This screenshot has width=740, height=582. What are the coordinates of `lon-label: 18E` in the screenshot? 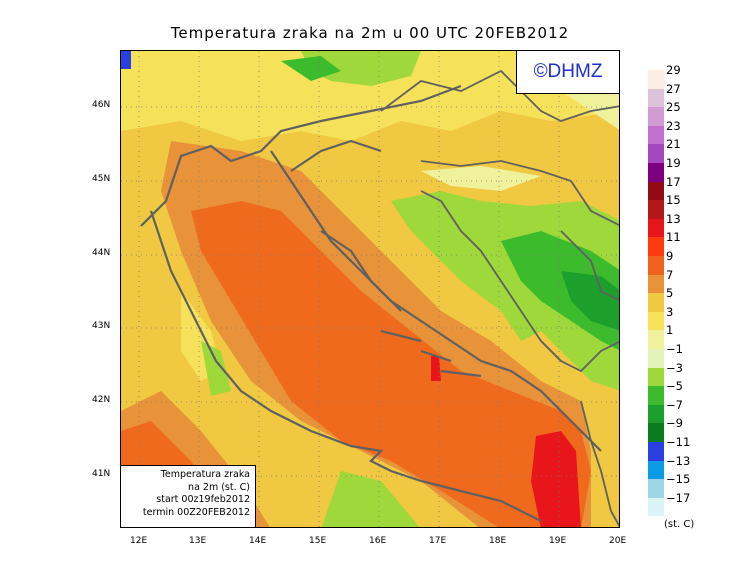 It's located at (498, 541).